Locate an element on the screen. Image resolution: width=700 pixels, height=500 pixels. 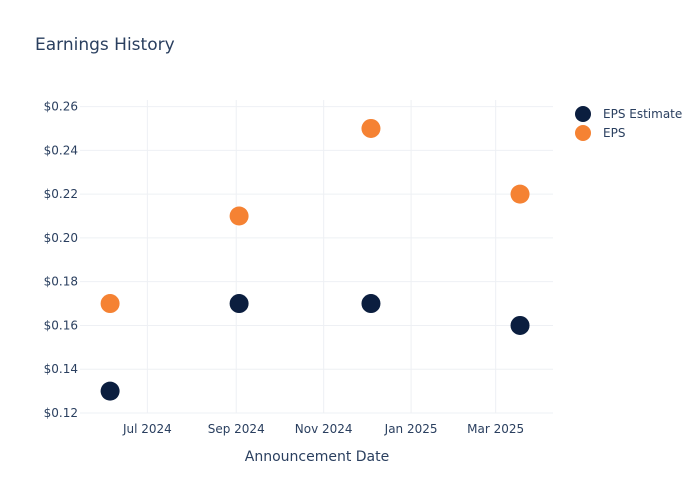
y-tick-label: $0.12 is located at coordinates (61, 413).